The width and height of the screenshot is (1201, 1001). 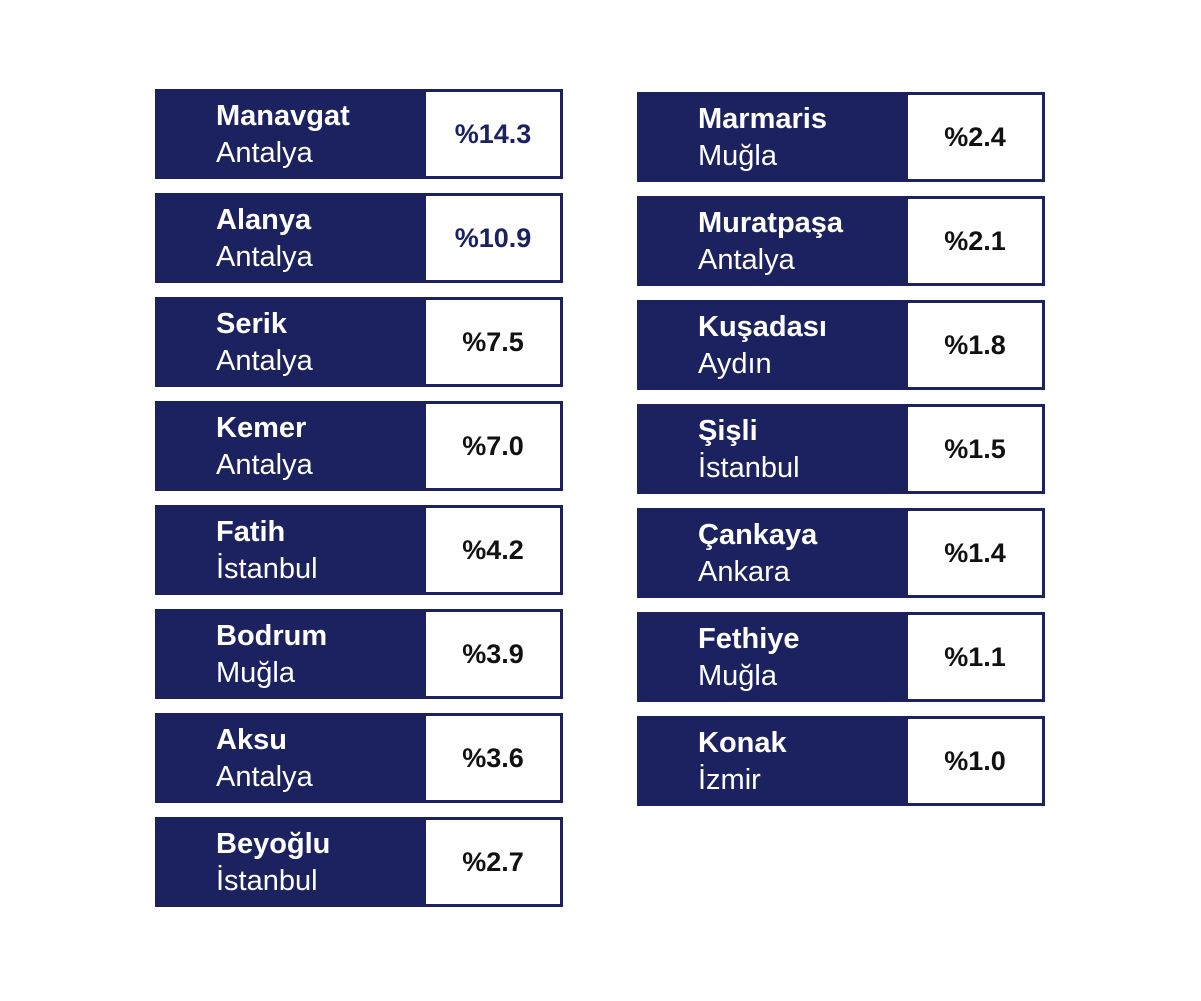 I want to click on district-label-group: Fatih İstanbul, so click(x=290, y=550).